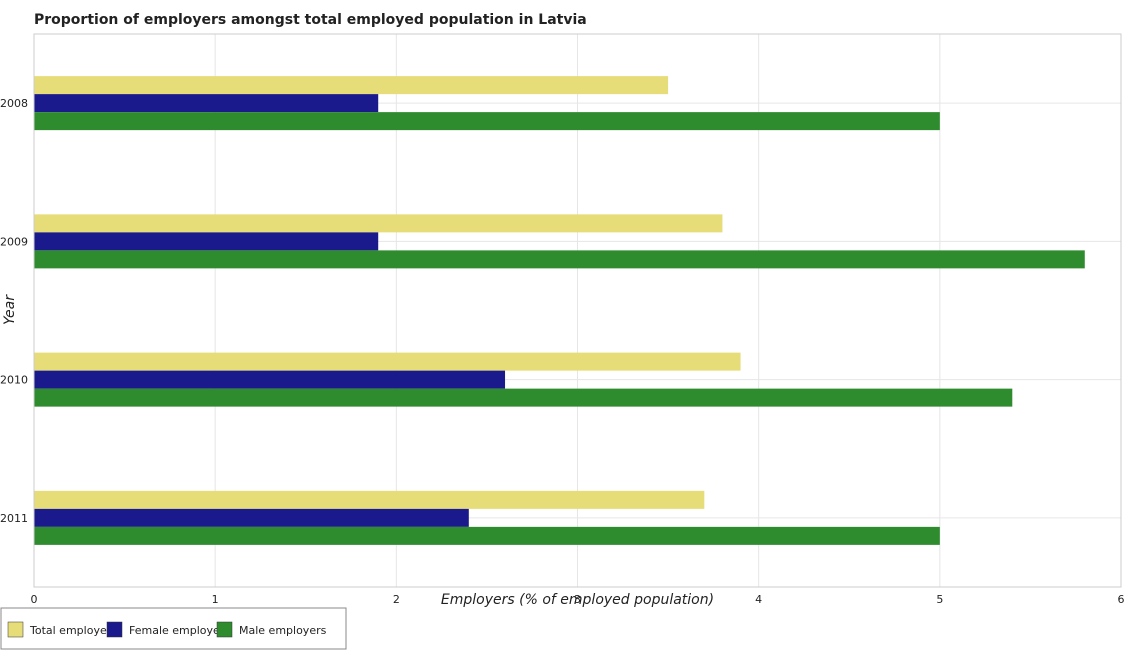 The width and height of the screenshot is (1127, 650). I want to click on legend-label: Total employers, so click(73, 630).